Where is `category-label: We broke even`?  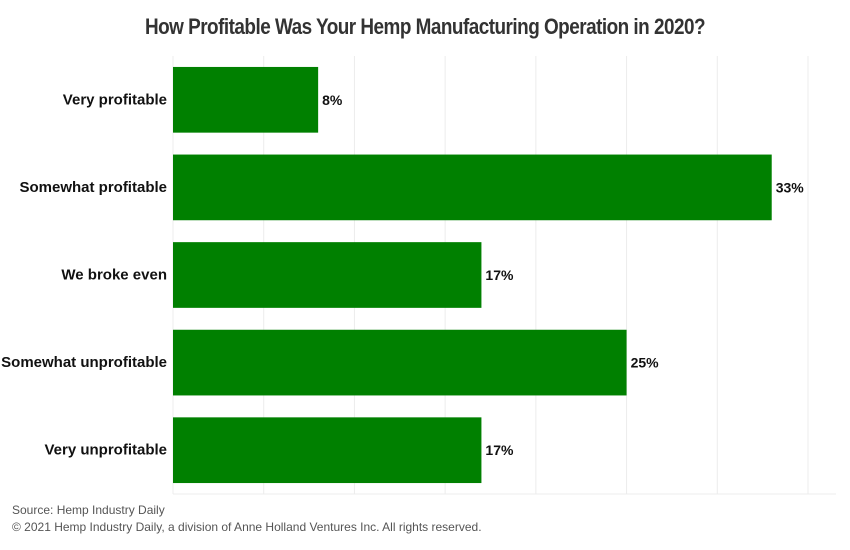
category-label: We broke even is located at coordinates (114, 275).